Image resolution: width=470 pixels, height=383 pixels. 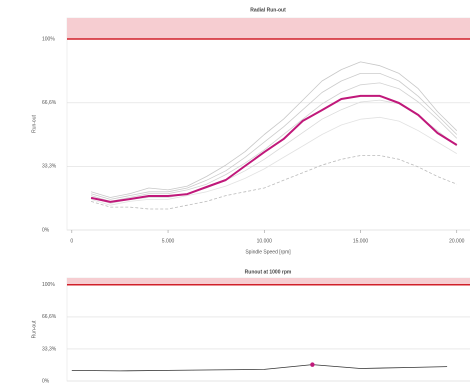 I want to click on x-axis-label: Spindle Speed [rpm], so click(x=268, y=252).